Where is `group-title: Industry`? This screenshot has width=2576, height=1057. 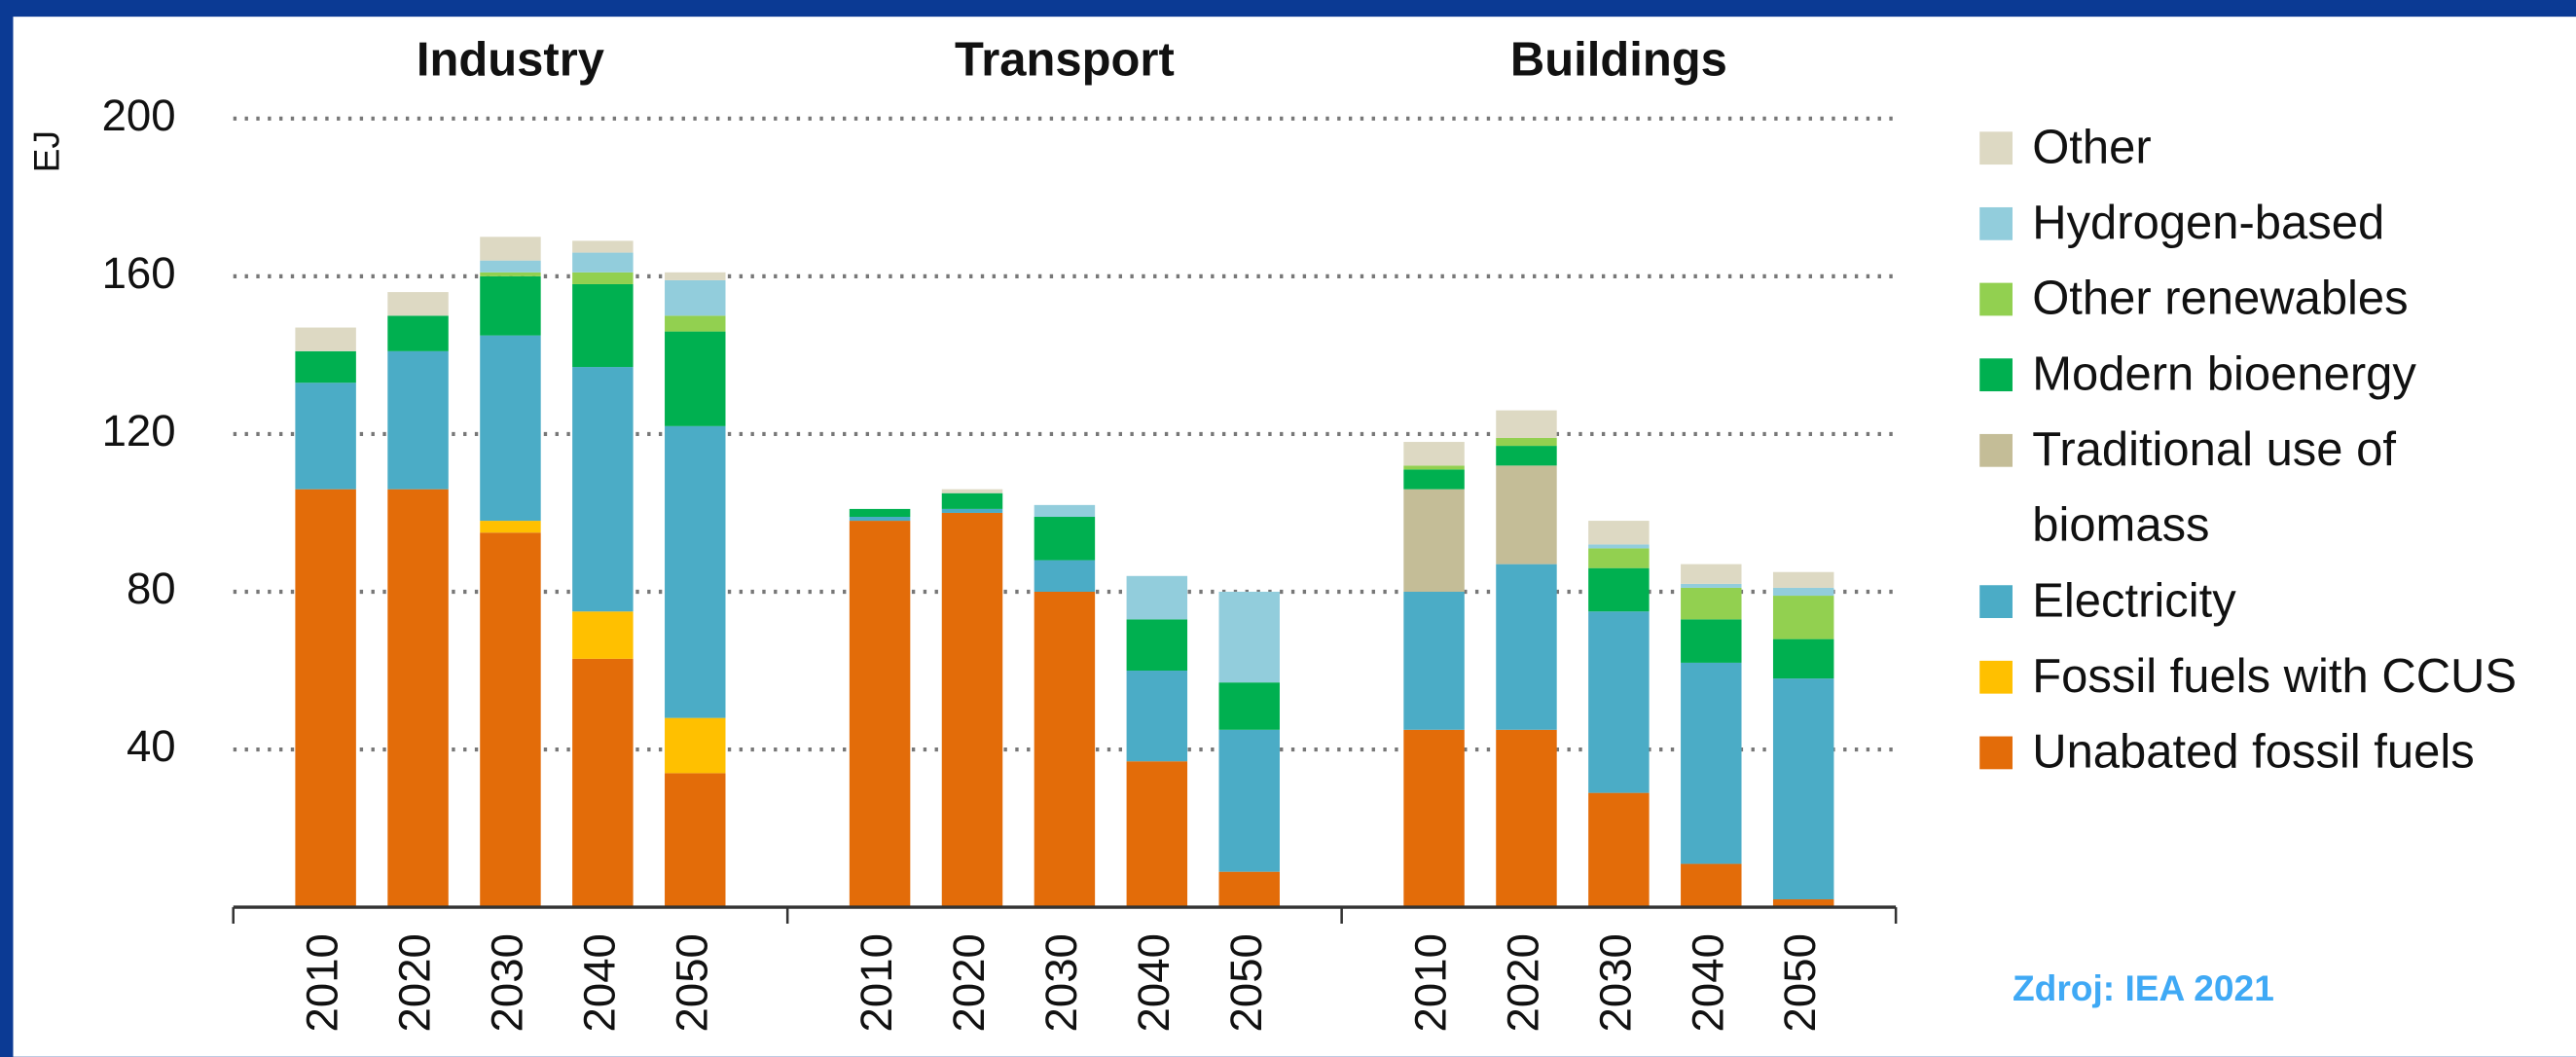
group-title: Industry is located at coordinates (510, 60).